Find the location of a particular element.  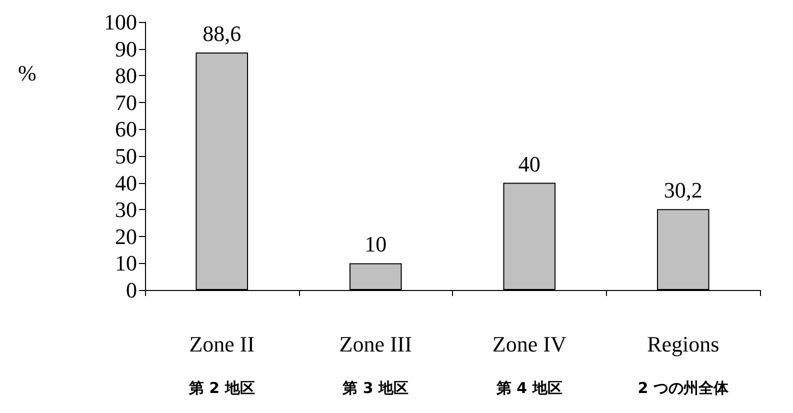

x-tick-label: Zone III 第 3 地区 is located at coordinates (375, 364).